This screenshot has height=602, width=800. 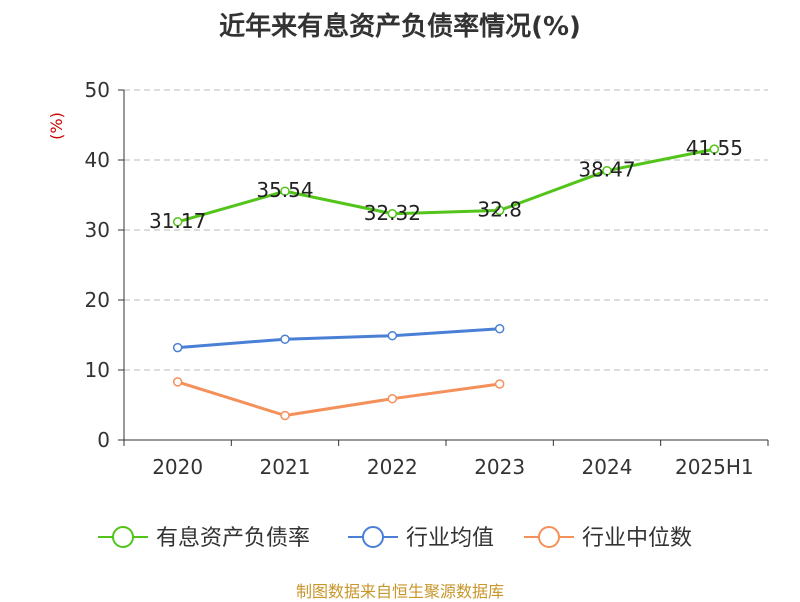 What do you see at coordinates (392, 467) in the screenshot?
I see `x-tick-label: 2022` at bounding box center [392, 467].